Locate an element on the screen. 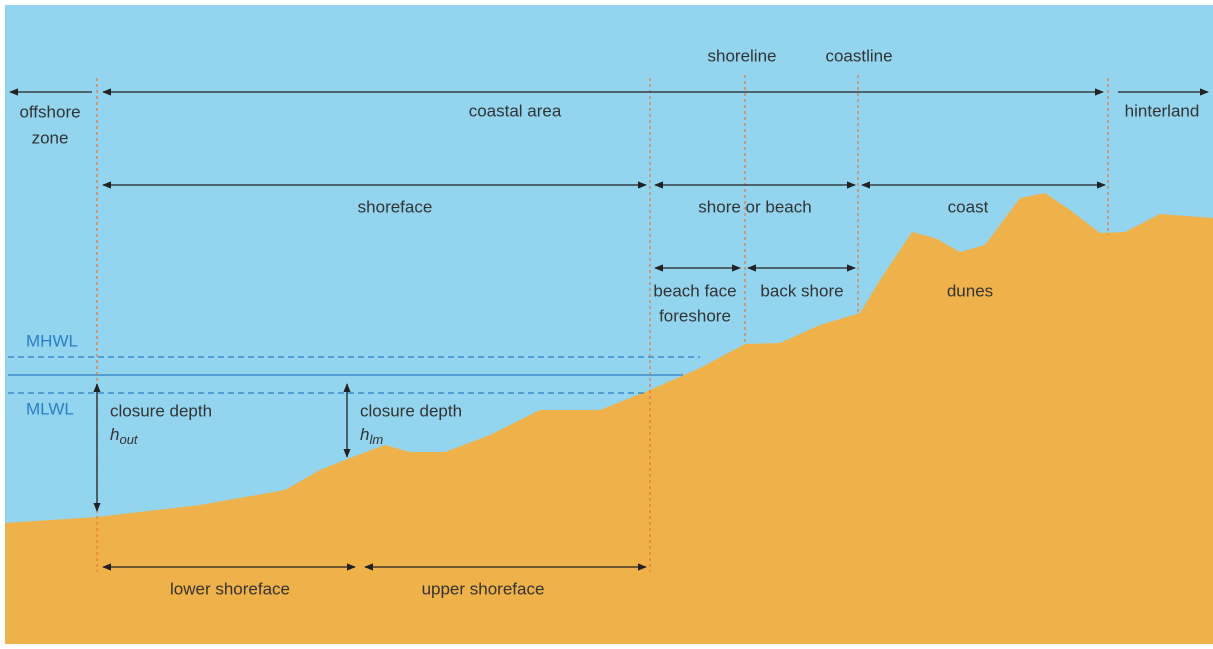  depth-symbol: hout is located at coordinates (124, 436).